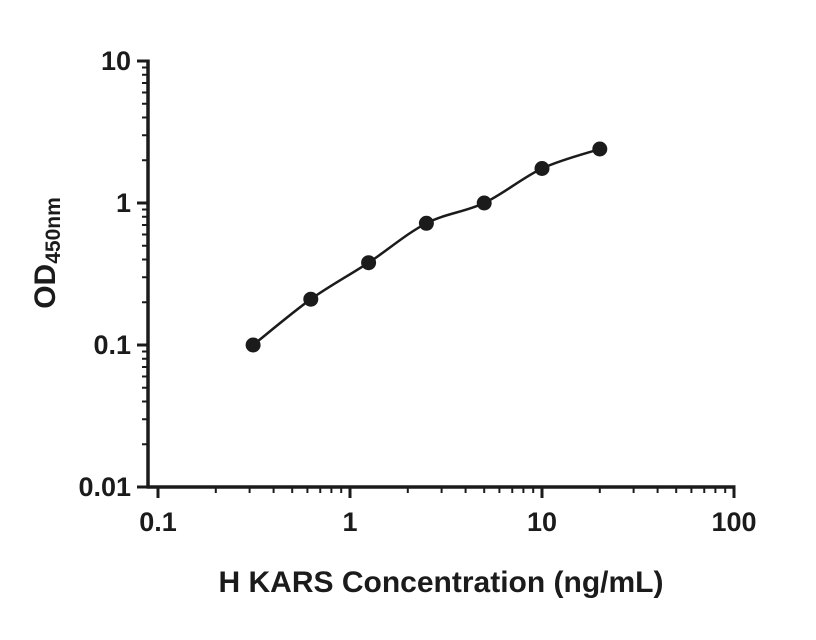  What do you see at coordinates (123, 203) in the screenshot?
I see `y-tick-label: 1` at bounding box center [123, 203].